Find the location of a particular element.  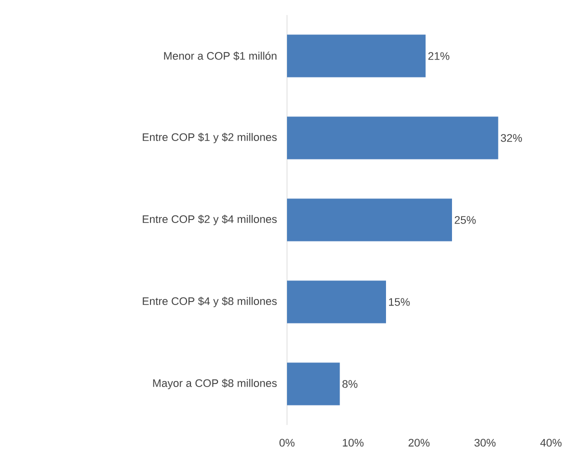

data-label: 15% is located at coordinates (399, 302).